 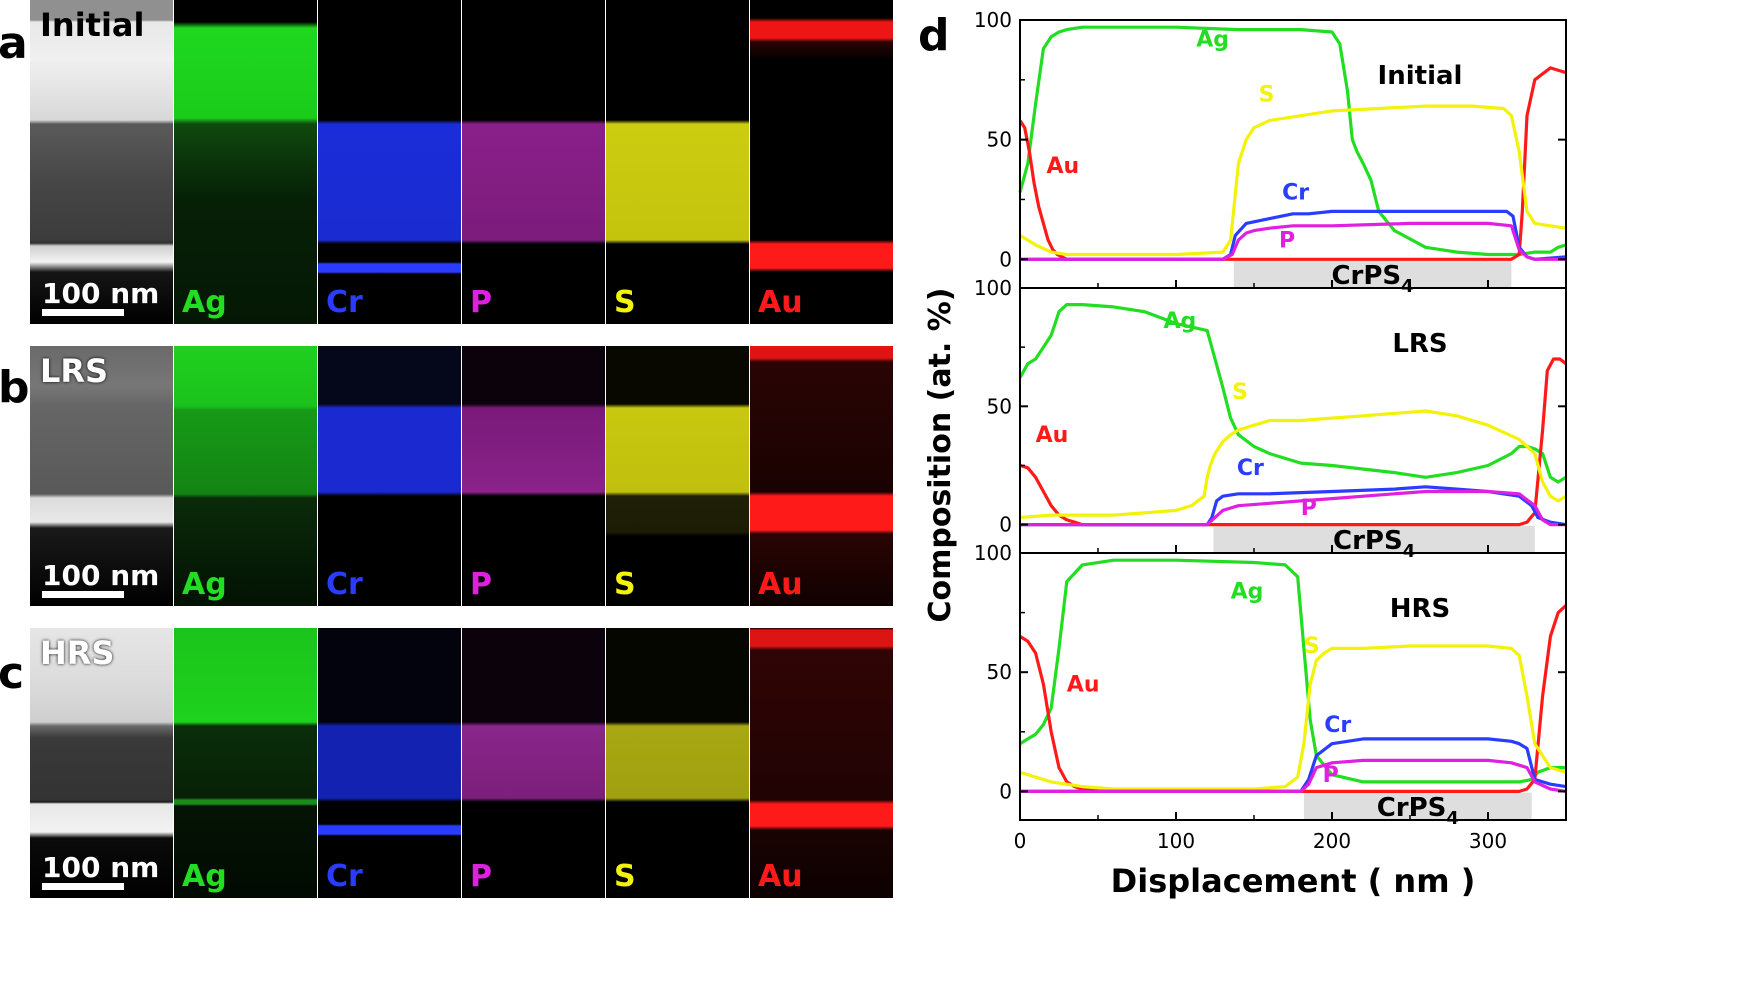 What do you see at coordinates (1176, 841) in the screenshot?
I see `x-tick-label: 100` at bounding box center [1176, 841].